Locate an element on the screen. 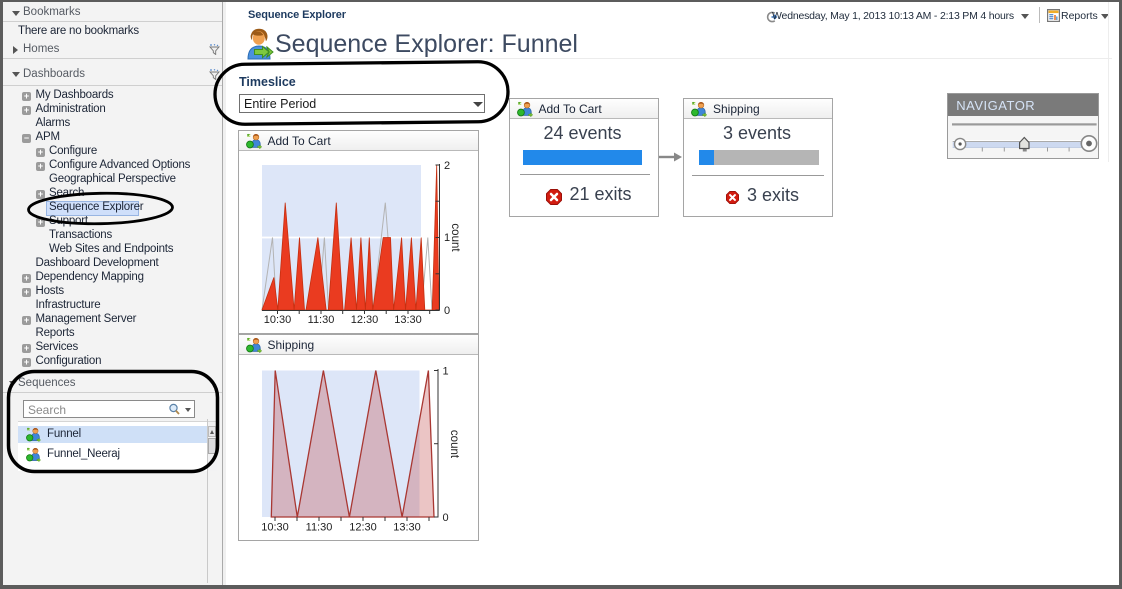 The width and height of the screenshot is (1122, 589). svg-text: 2 is located at coordinates (447, 166).